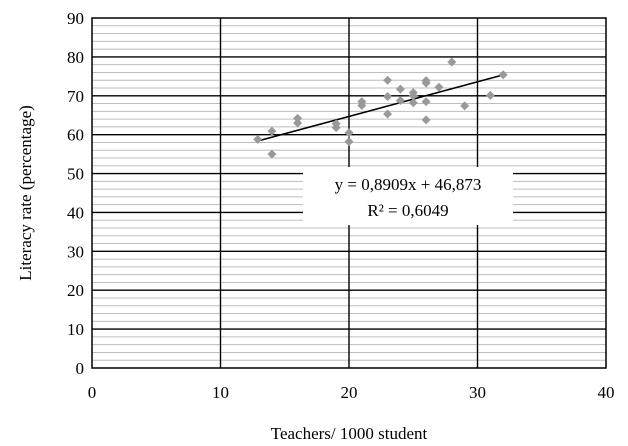  What do you see at coordinates (75, 251) in the screenshot?
I see `y-tick-label: 30` at bounding box center [75, 251].